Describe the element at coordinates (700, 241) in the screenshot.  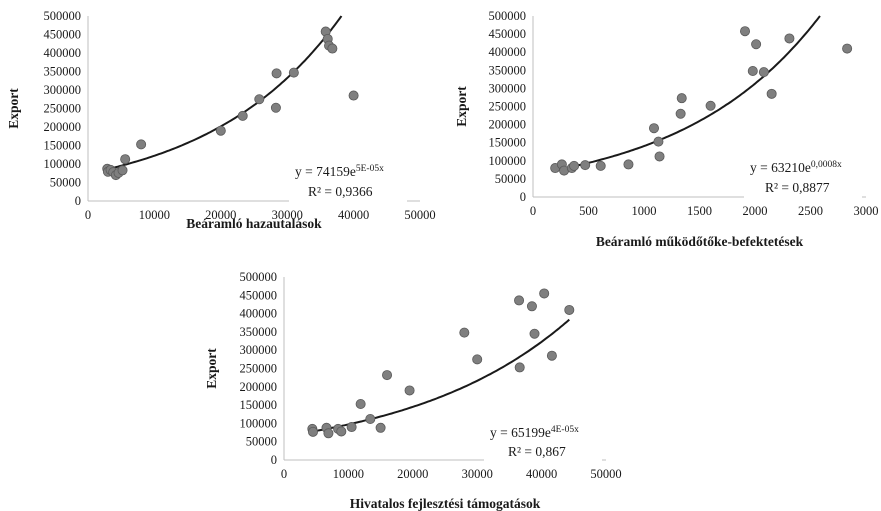
I see `x-axis-title: Beáramló működőtőke-befektetések` at that location.